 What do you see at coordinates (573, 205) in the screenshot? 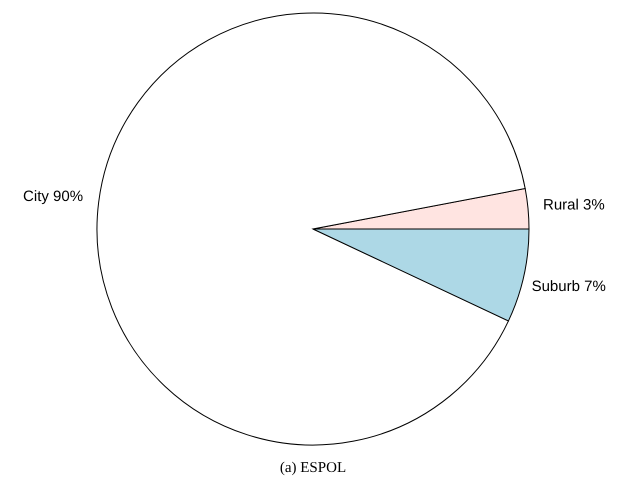
I see `slice-label: Rural 3%` at bounding box center [573, 205].